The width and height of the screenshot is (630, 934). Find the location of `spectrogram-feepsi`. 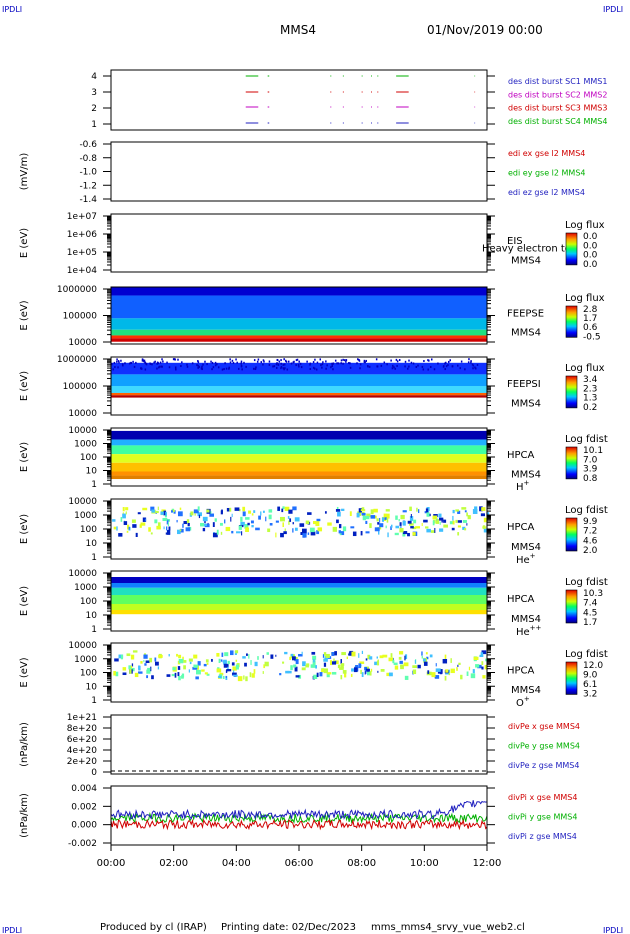

spectrogram-feepsi is located at coordinates (299, 378).